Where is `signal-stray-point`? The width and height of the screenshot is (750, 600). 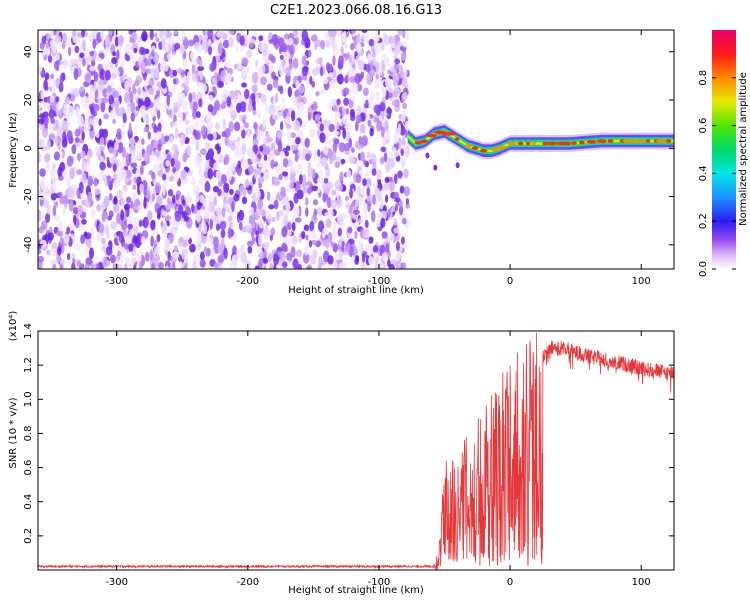
signal-stray-point is located at coordinates (457, 165).